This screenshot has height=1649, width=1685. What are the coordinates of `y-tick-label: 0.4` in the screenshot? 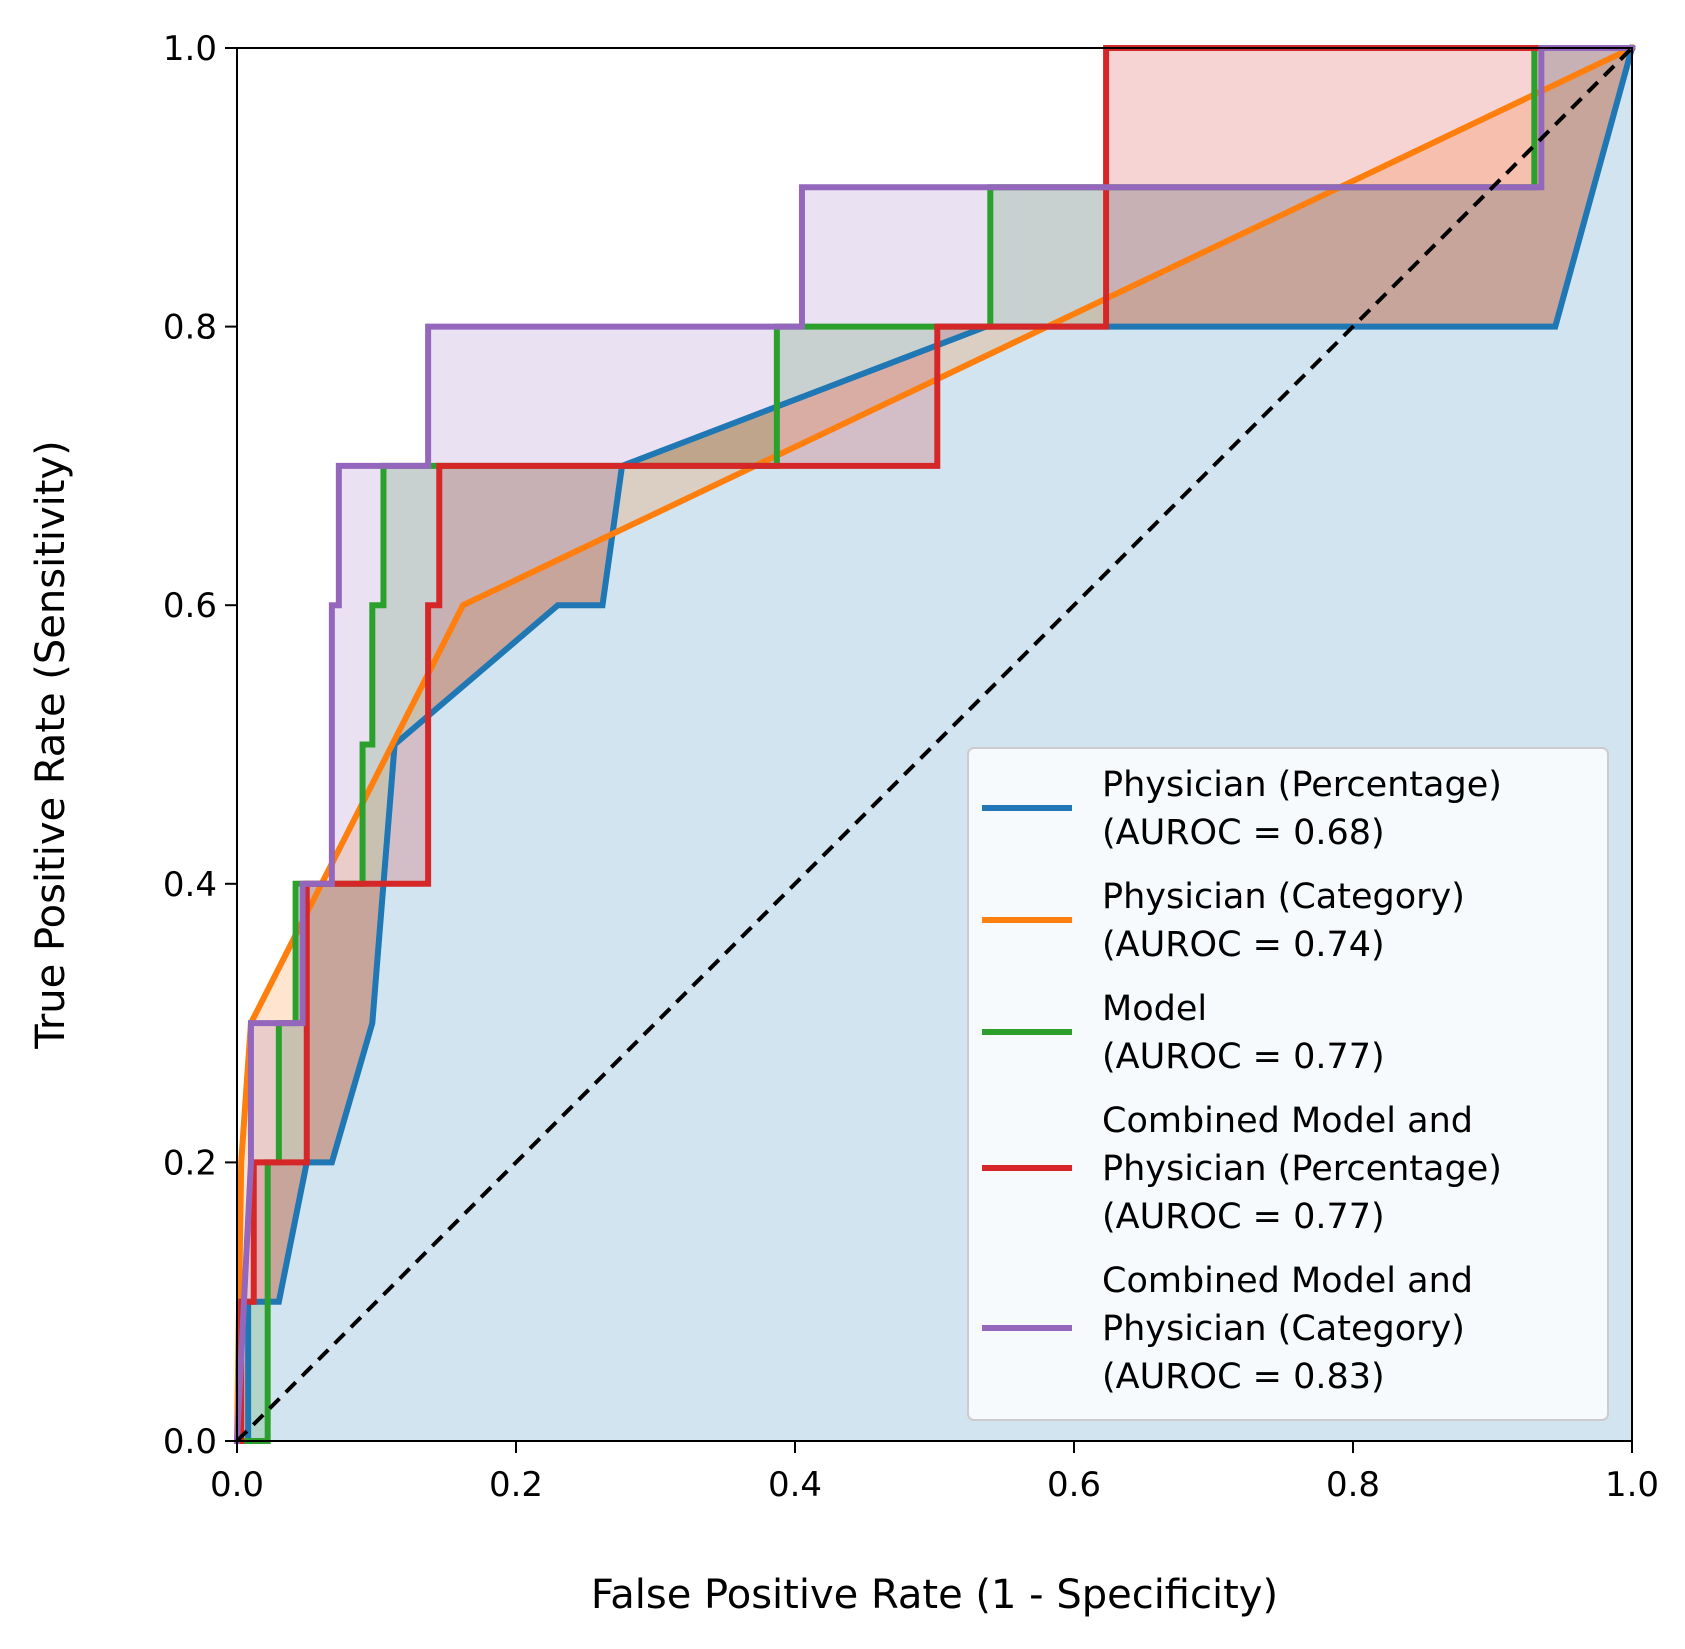 It's located at (190, 885).